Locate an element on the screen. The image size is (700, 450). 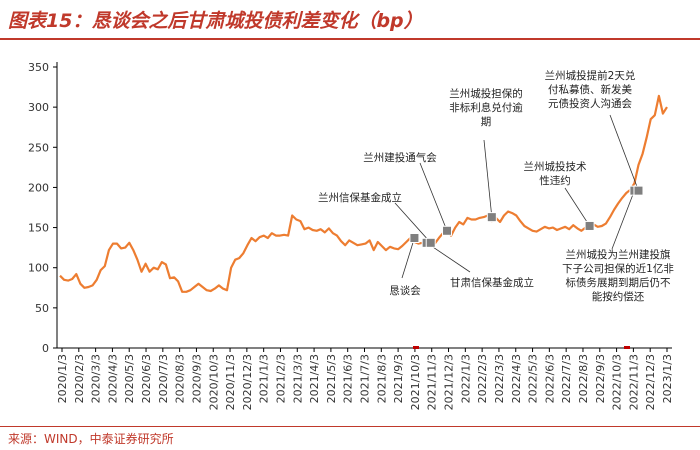
y-tick-label: 300 is located at coordinates (38, 107).